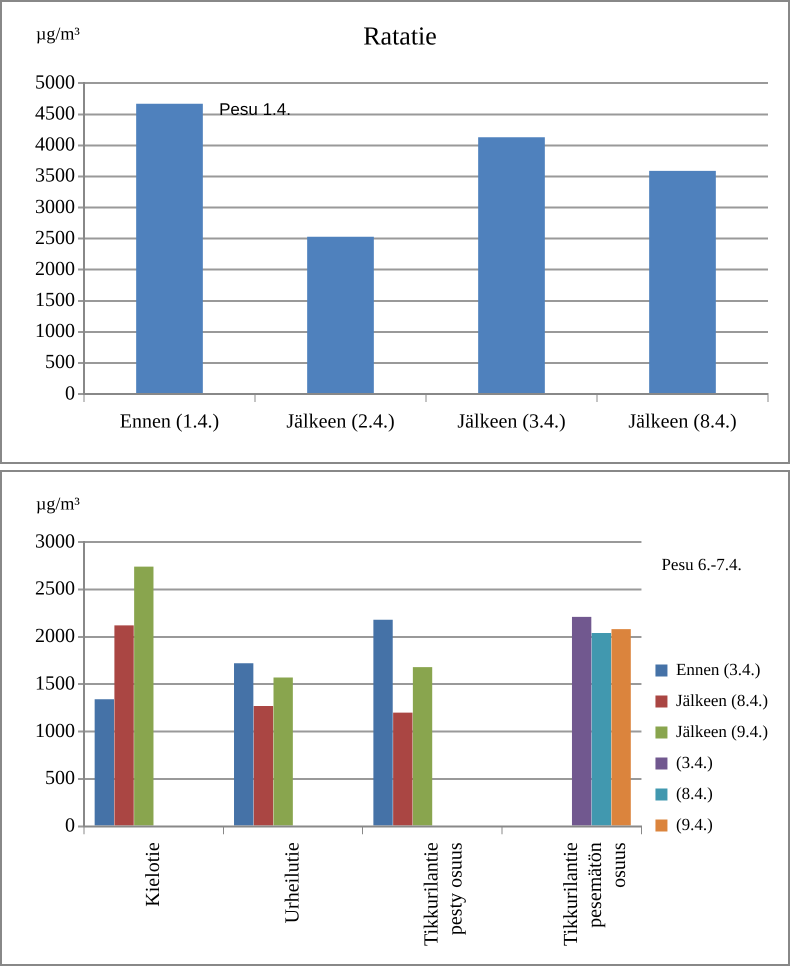 This screenshot has height=967, width=792. Describe the element at coordinates (55, 82) in the screenshot. I see `y-tick-label: 5000` at that location.